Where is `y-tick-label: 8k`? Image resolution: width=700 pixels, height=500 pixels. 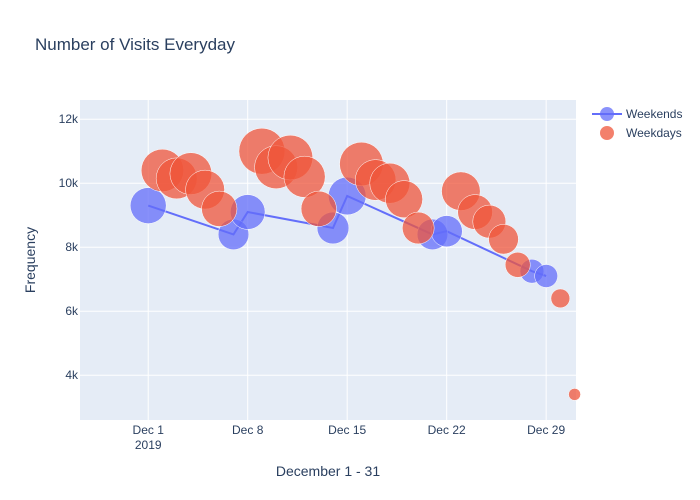 y-tick-label: 8k is located at coordinates (72, 247).